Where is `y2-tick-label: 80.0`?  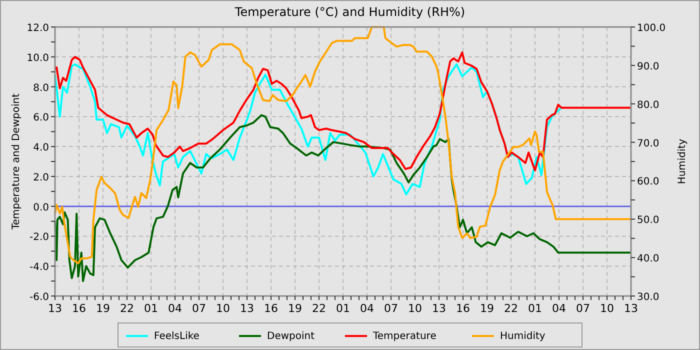 y2-tick-label: 80.0 is located at coordinates (648, 105).